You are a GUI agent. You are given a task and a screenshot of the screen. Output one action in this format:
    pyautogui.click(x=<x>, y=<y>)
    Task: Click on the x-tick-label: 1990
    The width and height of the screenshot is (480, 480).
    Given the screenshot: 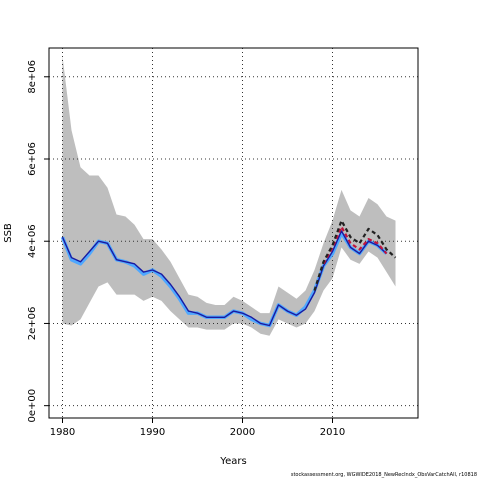 What is the action you would take?
    pyautogui.click(x=152, y=432)
    